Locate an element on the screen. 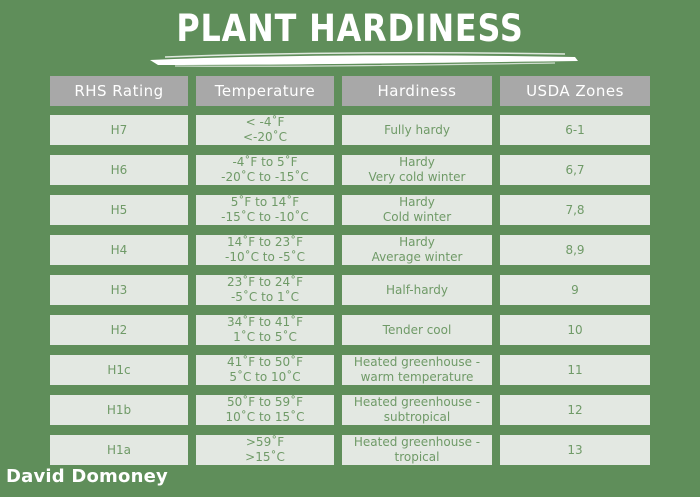  usda-zones-cell: 7,8 is located at coordinates (575, 210).